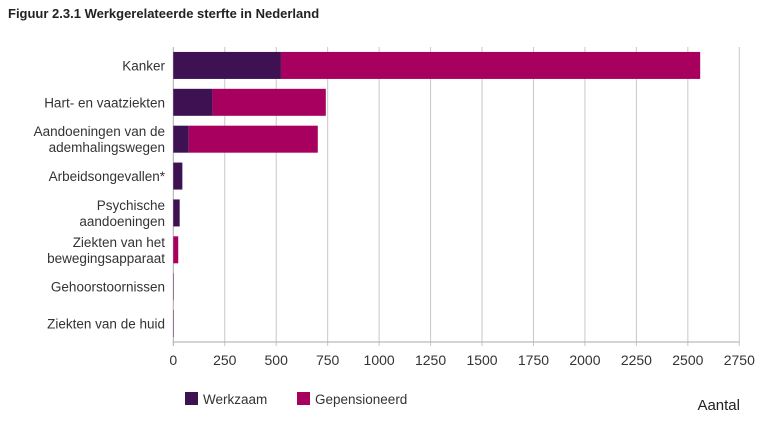 The width and height of the screenshot is (768, 424). I want to click on category-label-line: Ziekten van de huid, so click(106, 324).